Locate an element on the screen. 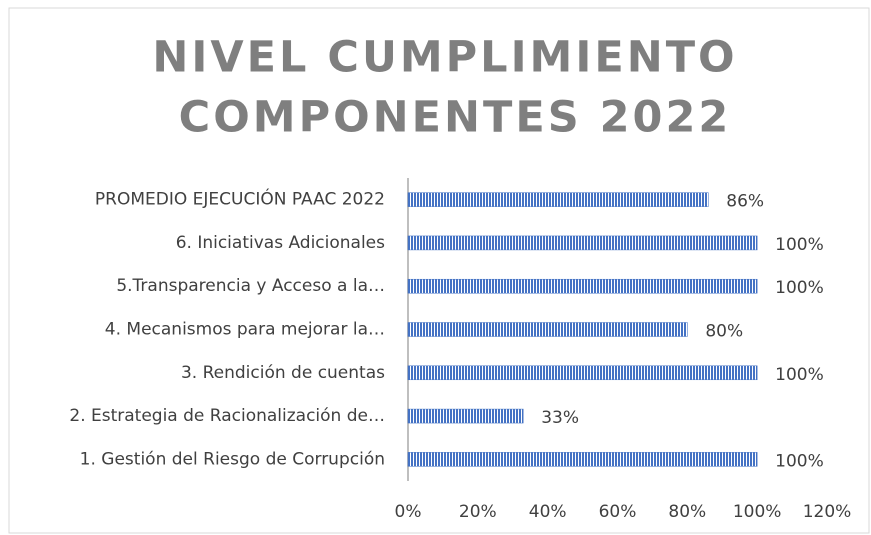  data-label: 80% is located at coordinates (724, 332).